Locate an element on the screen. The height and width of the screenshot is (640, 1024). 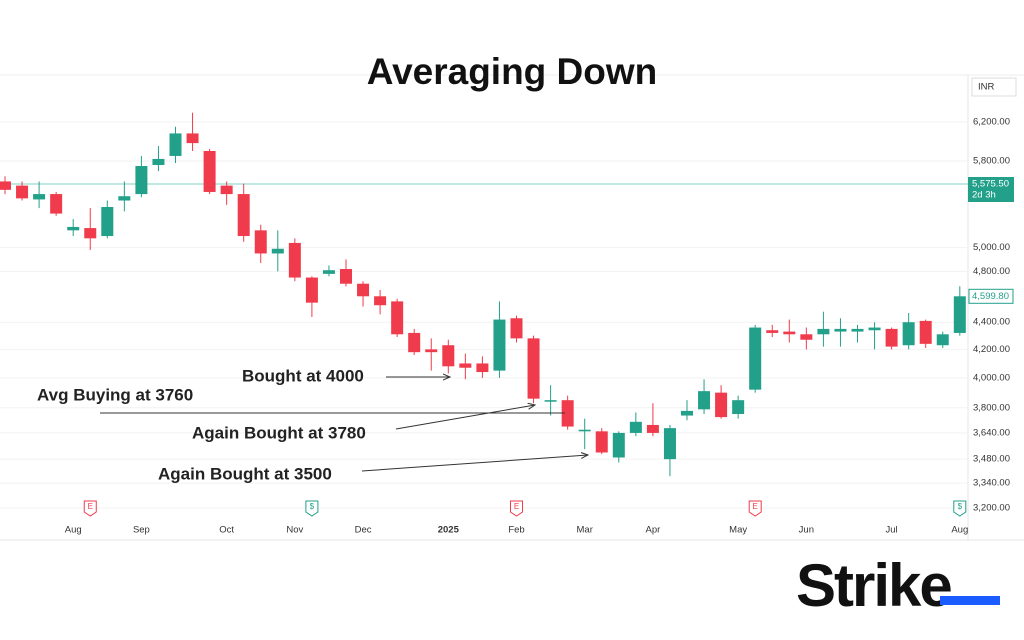
y-tick-label: 4,800.00 is located at coordinates (991, 271).